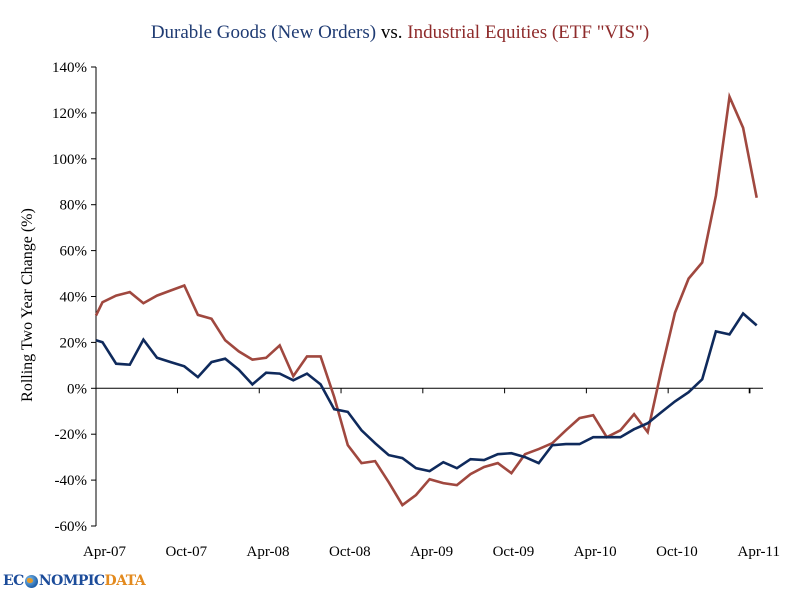 This screenshot has width=800, height=600. I want to click on x-tick-label: Apr-10, so click(595, 552).